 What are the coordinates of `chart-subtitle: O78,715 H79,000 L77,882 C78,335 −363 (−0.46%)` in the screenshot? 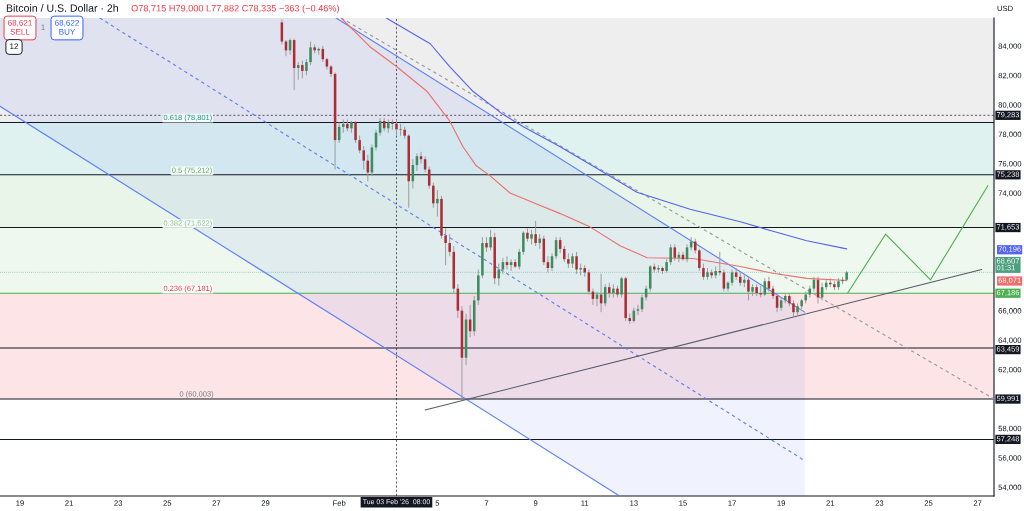 It's located at (235, 9).